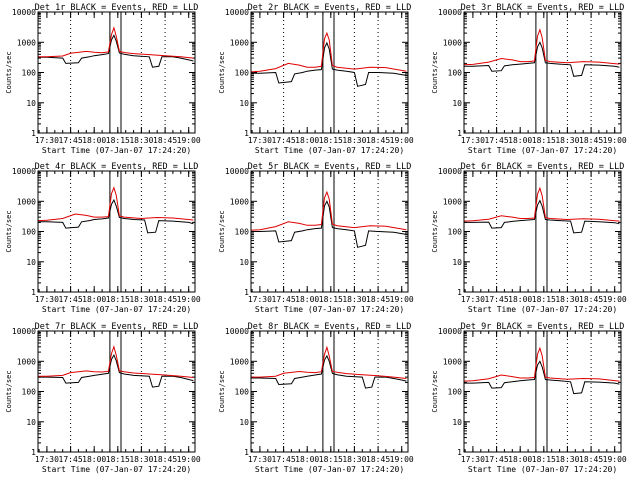  I want to click on panel-title: Det 4r BLACK = Events, RED = LLD, so click(117, 167).